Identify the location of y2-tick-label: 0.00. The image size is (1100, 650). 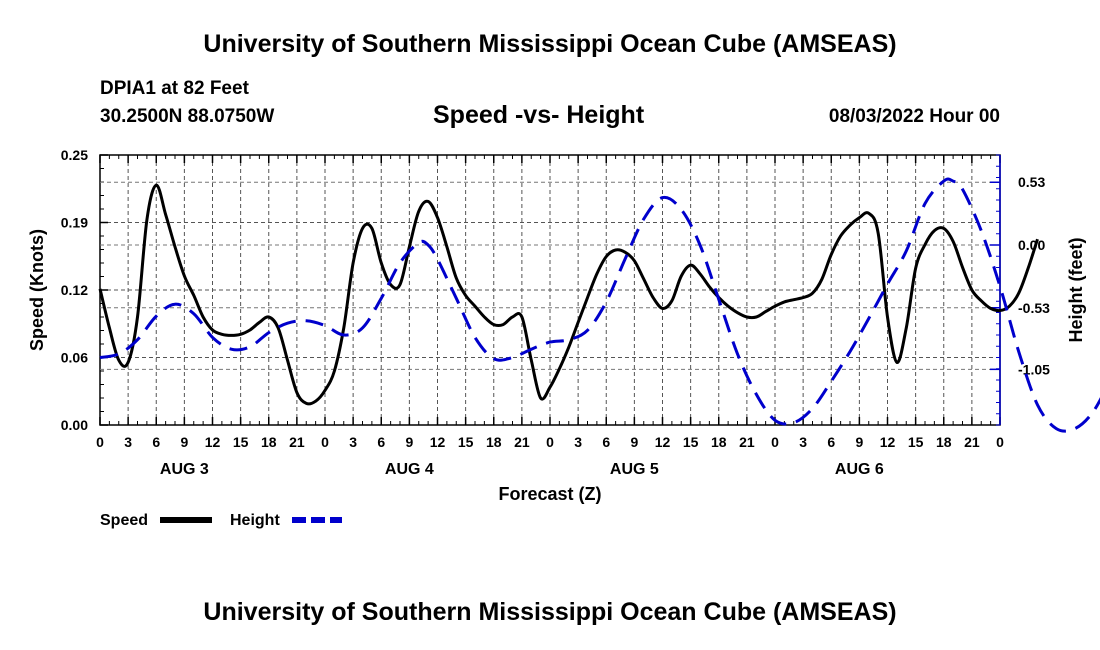
(1031, 245).